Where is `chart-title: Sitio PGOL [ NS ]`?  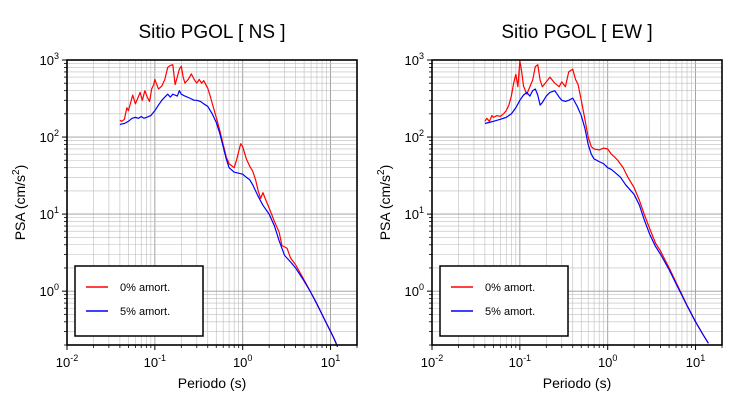 chart-title: Sitio PGOL [ NS ] is located at coordinates (211, 32).